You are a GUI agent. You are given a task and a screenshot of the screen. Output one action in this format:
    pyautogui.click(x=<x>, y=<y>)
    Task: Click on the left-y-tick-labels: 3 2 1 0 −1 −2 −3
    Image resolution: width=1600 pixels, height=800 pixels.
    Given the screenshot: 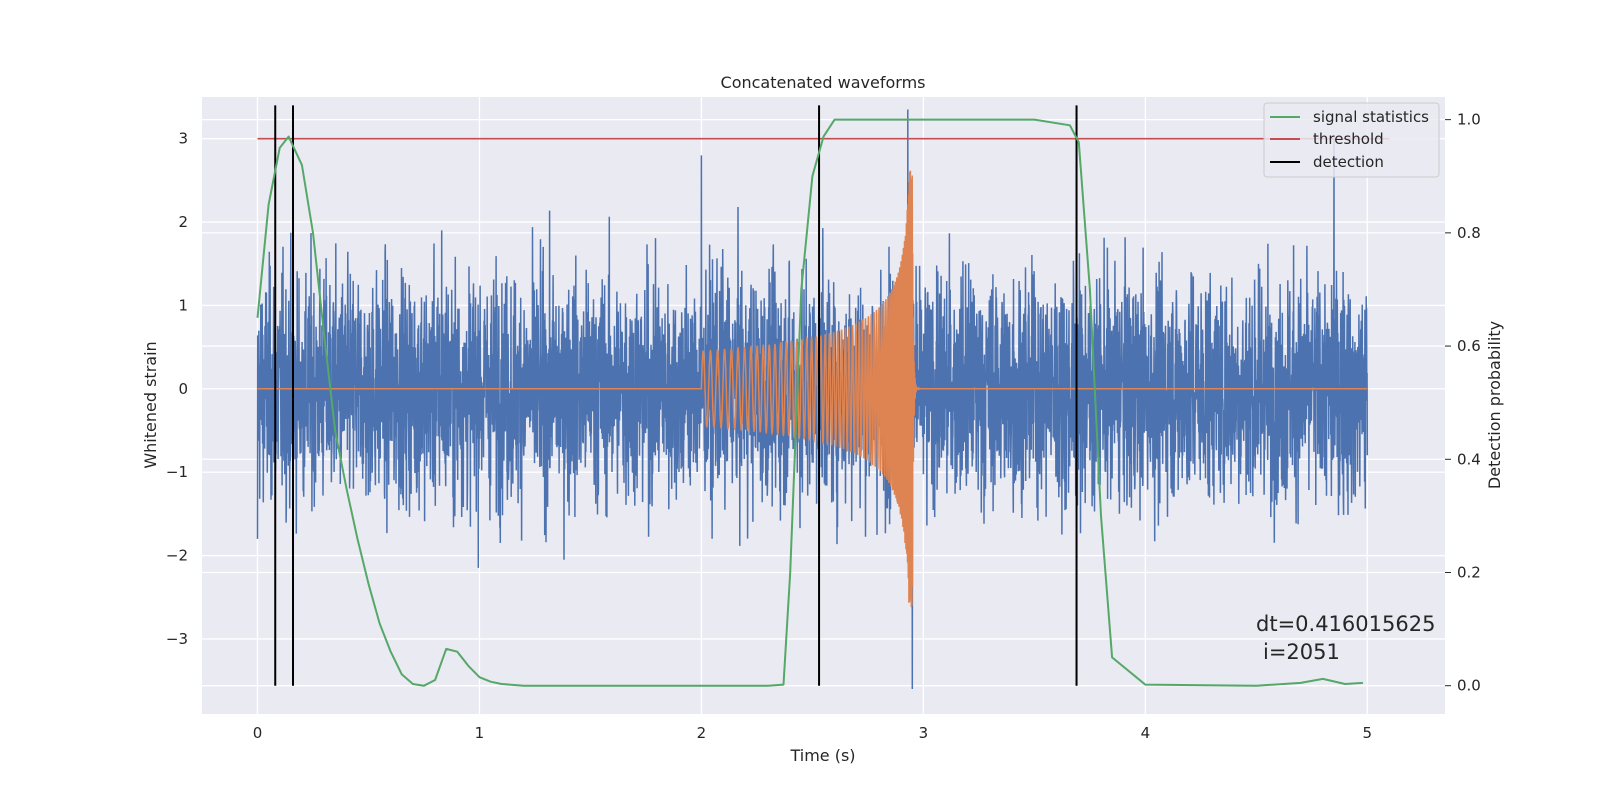 What is the action you would take?
    pyautogui.click(x=177, y=389)
    